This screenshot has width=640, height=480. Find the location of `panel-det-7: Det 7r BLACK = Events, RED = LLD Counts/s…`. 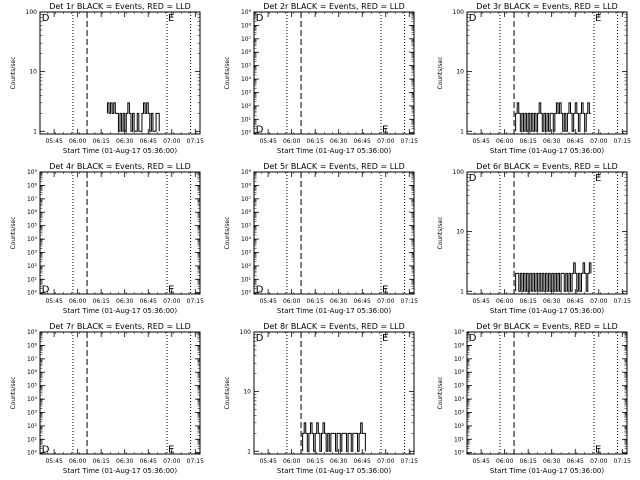

panel-det-7: Det 7r BLACK = Events, RED = LLD Counts/s… is located at coordinates (107, 398).